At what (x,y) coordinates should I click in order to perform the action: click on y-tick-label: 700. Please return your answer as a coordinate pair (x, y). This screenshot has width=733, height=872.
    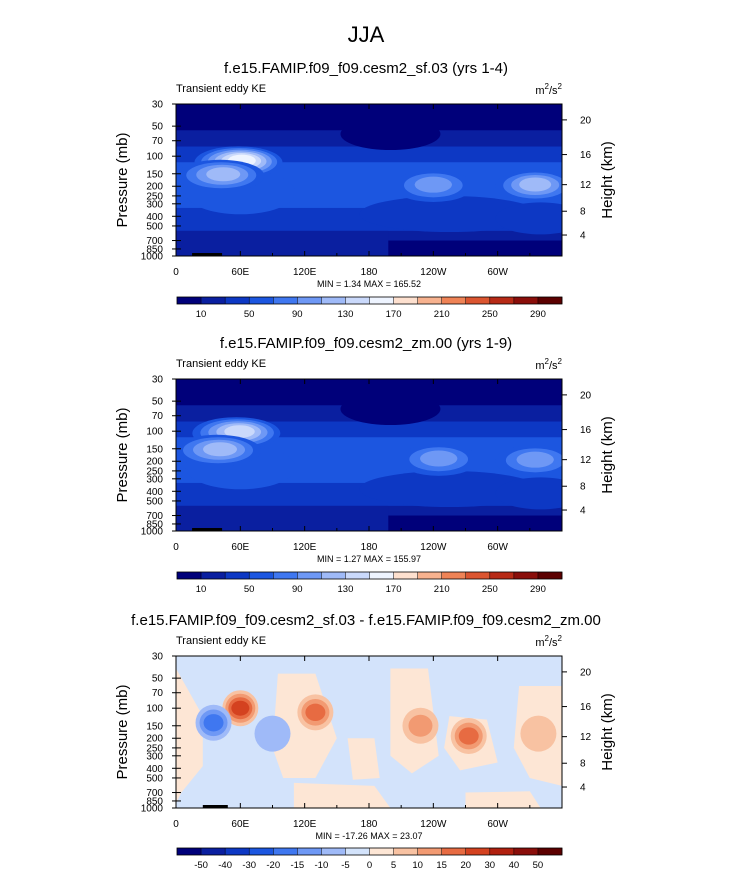
    Looking at the image, I should click on (154, 516).